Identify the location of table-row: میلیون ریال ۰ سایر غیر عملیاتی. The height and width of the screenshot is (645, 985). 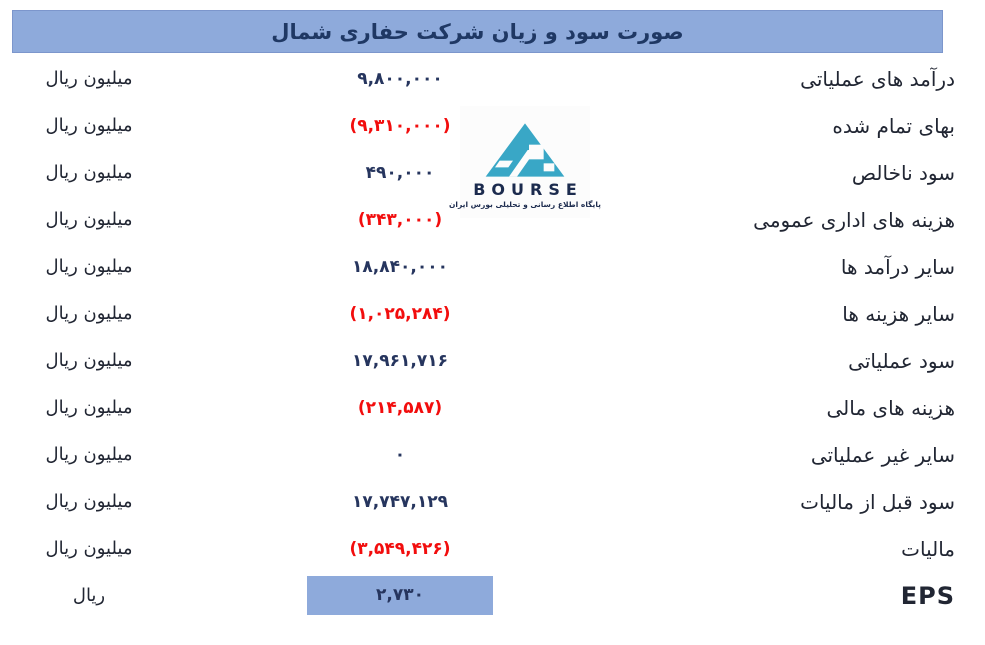
(492, 454).